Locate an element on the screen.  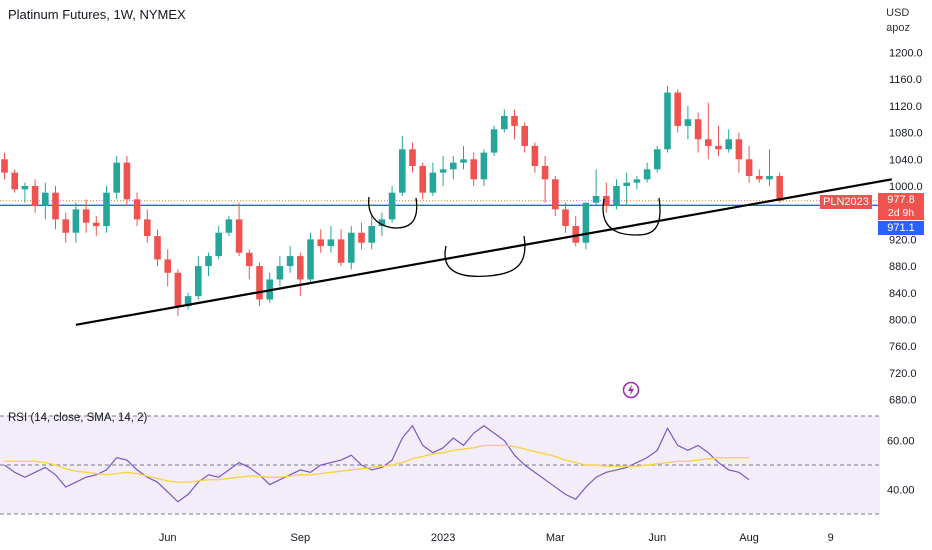
rsi-sma-line is located at coordinates (377, 463).